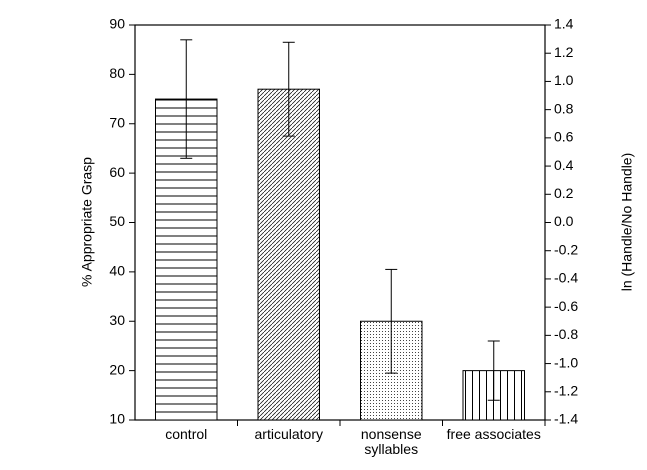 The height and width of the screenshot is (470, 647). I want to click on x-tick-label: nonsense syllables, so click(391, 441).